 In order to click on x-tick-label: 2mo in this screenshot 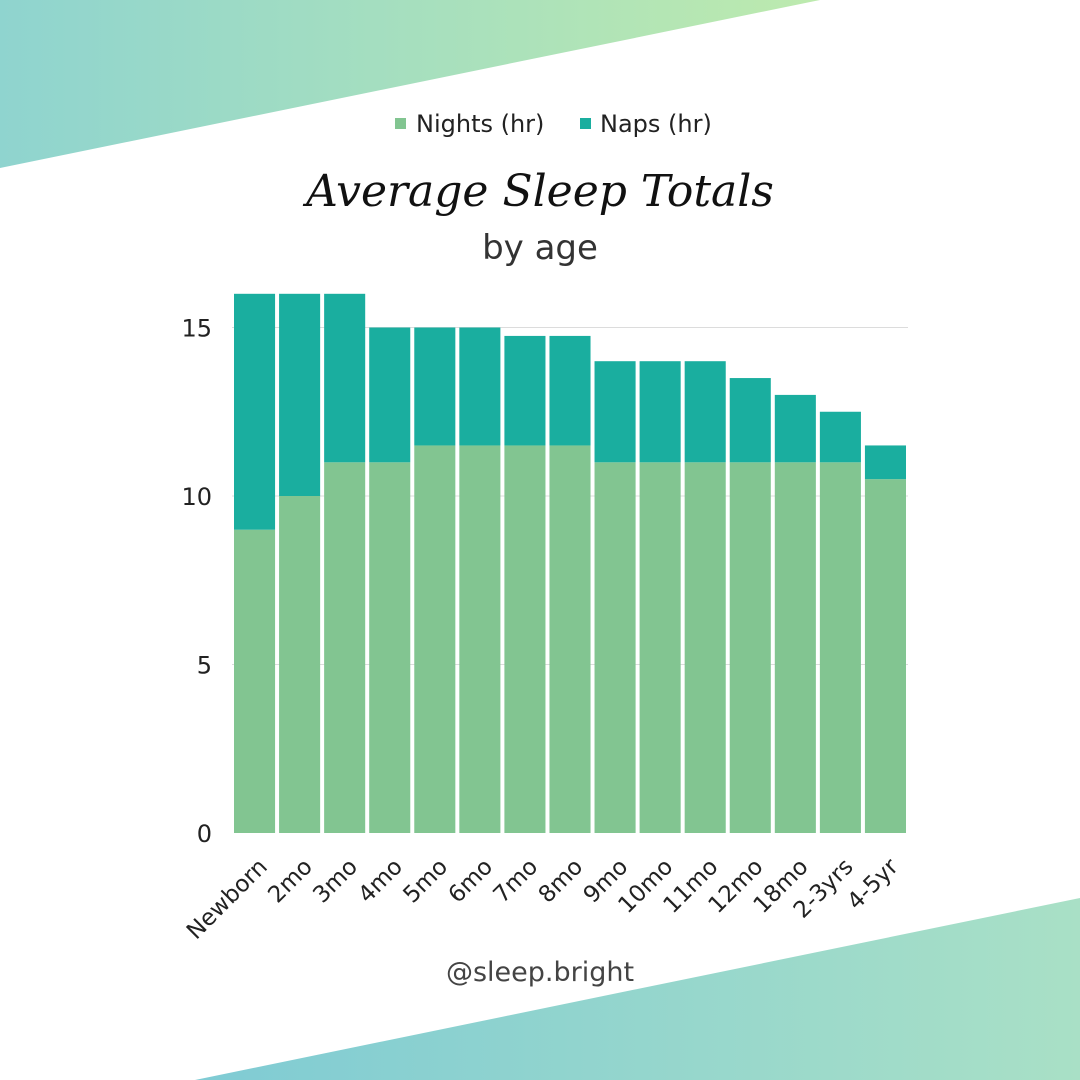, I will do `click(290, 881)`.